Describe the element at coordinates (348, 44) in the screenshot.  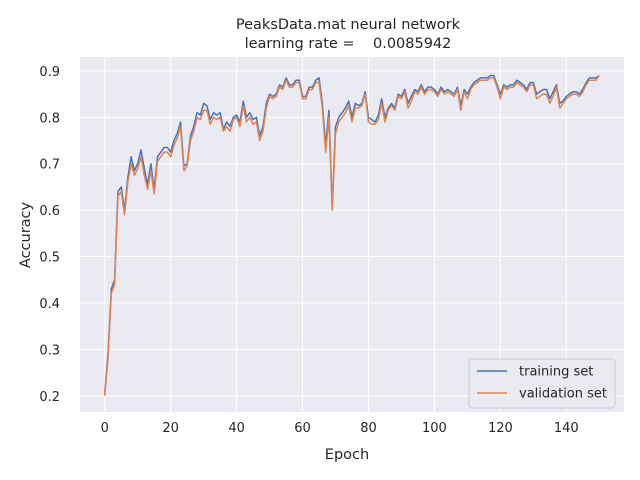
I see `chart-title-line-2: learning rate = 0.0085942` at that location.